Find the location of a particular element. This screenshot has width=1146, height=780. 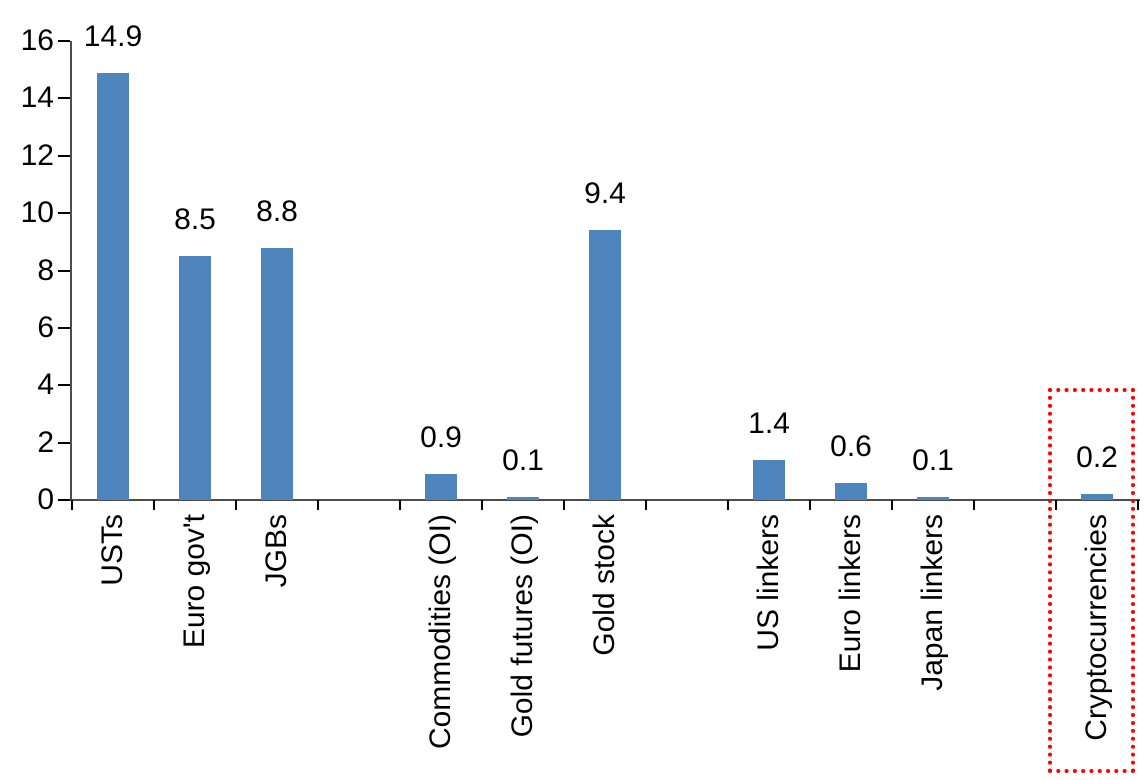

x-category-label: Gold futures (OI) is located at coordinates (522, 626).